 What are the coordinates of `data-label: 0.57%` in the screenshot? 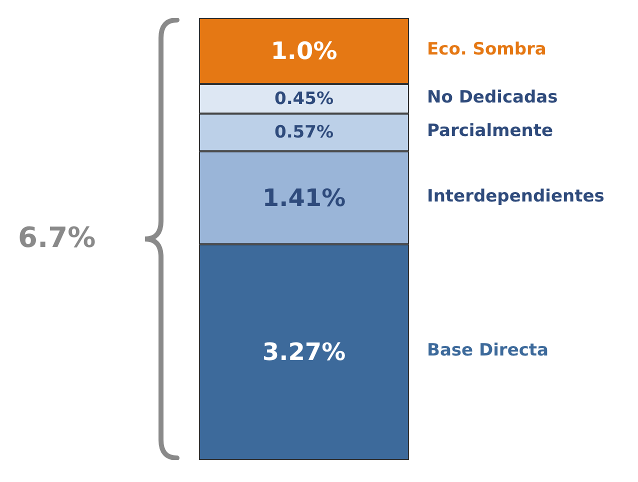 It's located at (304, 132).